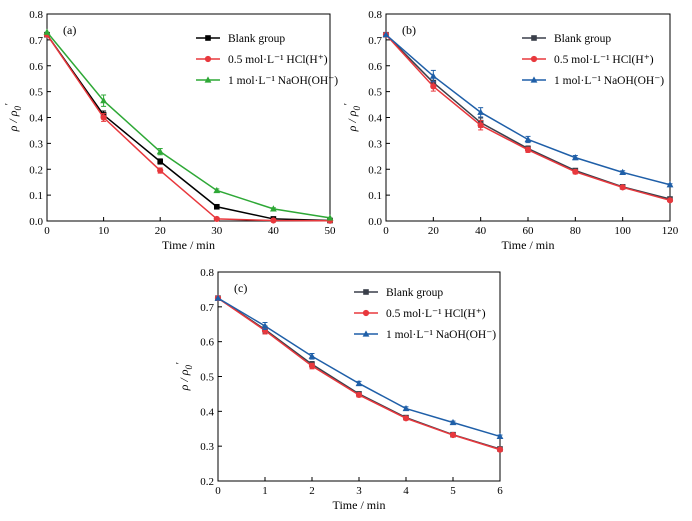  I want to click on panel-label: (c), so click(240, 288).